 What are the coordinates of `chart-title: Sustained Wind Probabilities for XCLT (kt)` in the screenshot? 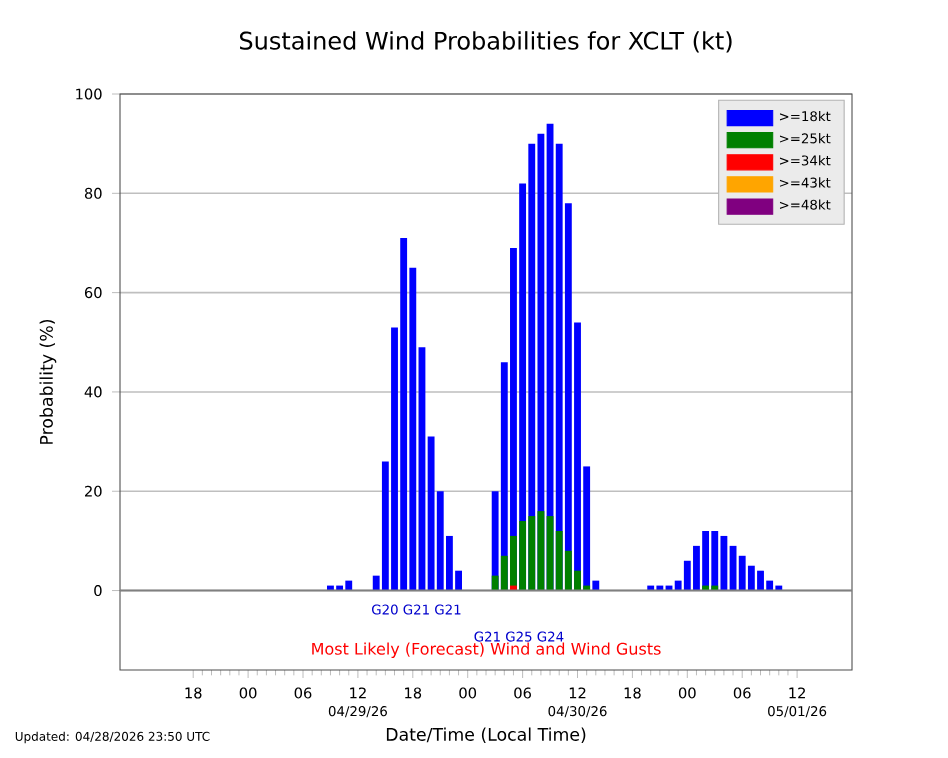 It's located at (485, 42).